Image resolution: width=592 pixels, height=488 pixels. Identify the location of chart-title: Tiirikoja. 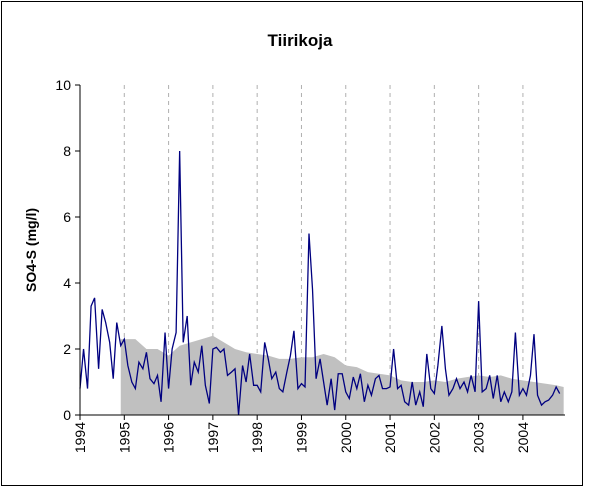
(300, 40).